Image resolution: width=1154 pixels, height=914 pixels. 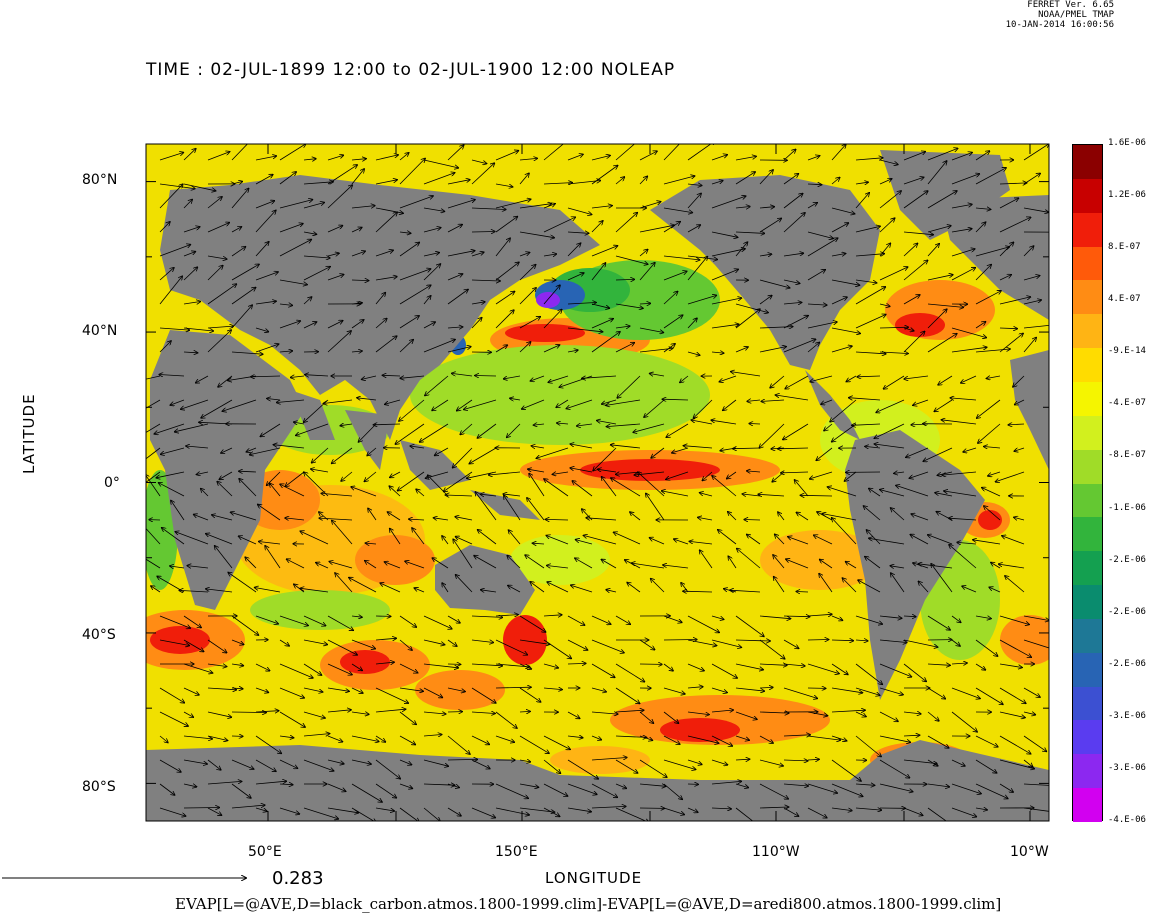 What do you see at coordinates (1127, 559) in the screenshot?
I see `colorbar-label: -2.E-06` at bounding box center [1127, 559].